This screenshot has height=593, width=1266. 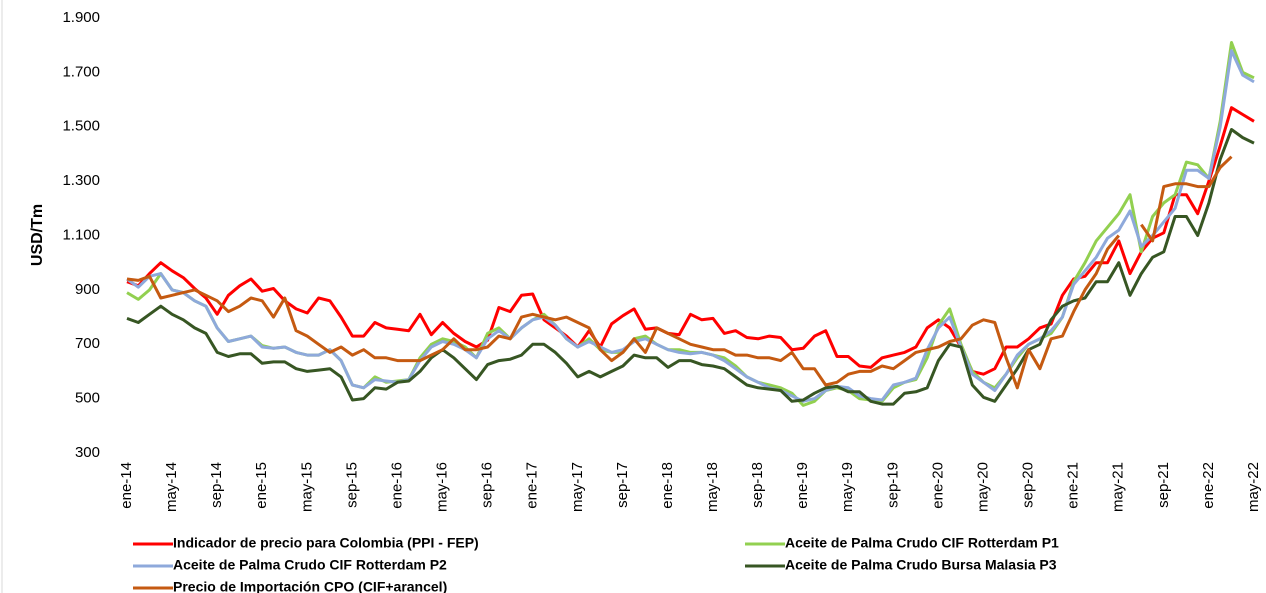 What do you see at coordinates (81, 71) in the screenshot?
I see `y-tick-label: 1.700` at bounding box center [81, 71].